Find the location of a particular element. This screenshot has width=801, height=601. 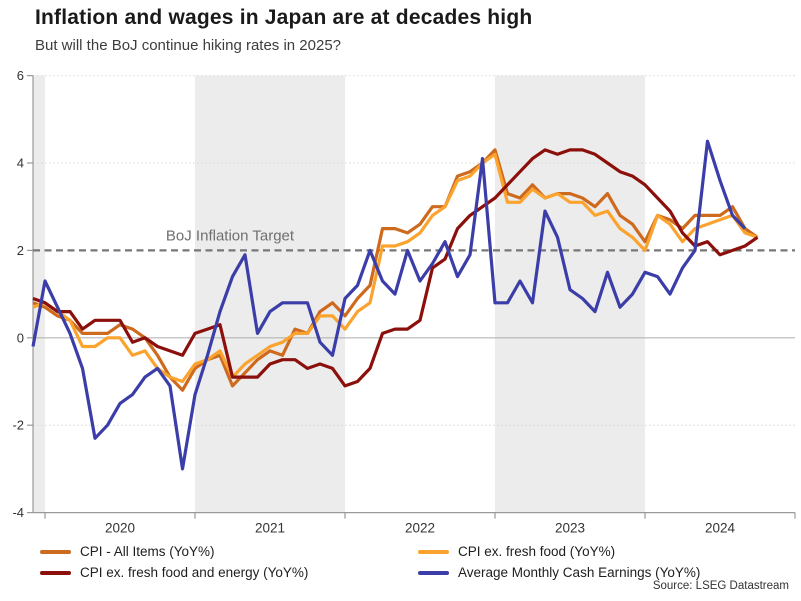

source-note: Source: LSEG Datastream is located at coordinates (720, 586).